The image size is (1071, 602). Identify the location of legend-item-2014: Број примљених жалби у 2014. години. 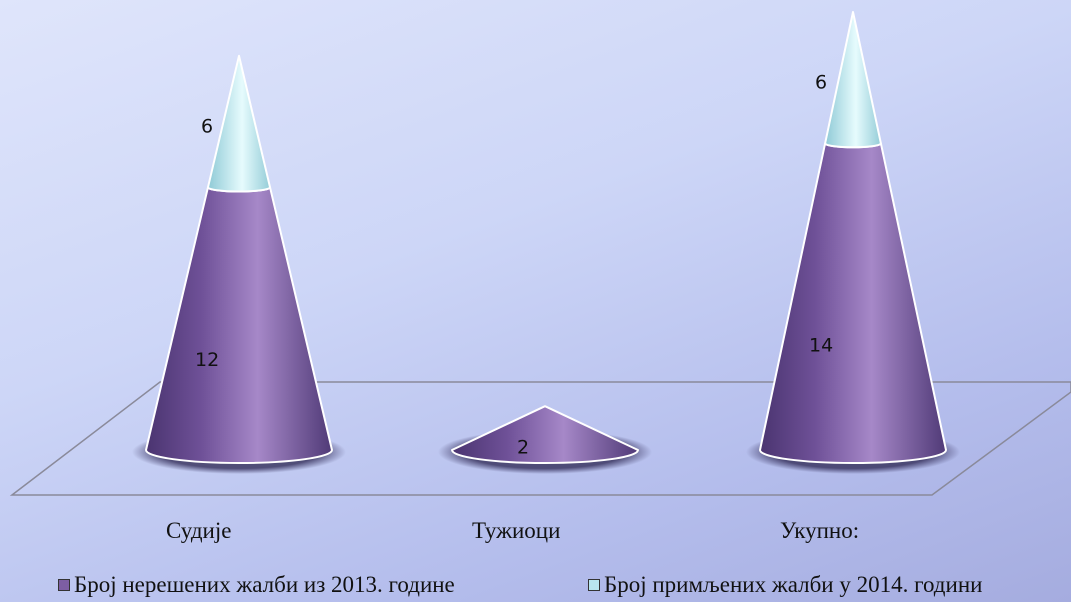
(785, 585).